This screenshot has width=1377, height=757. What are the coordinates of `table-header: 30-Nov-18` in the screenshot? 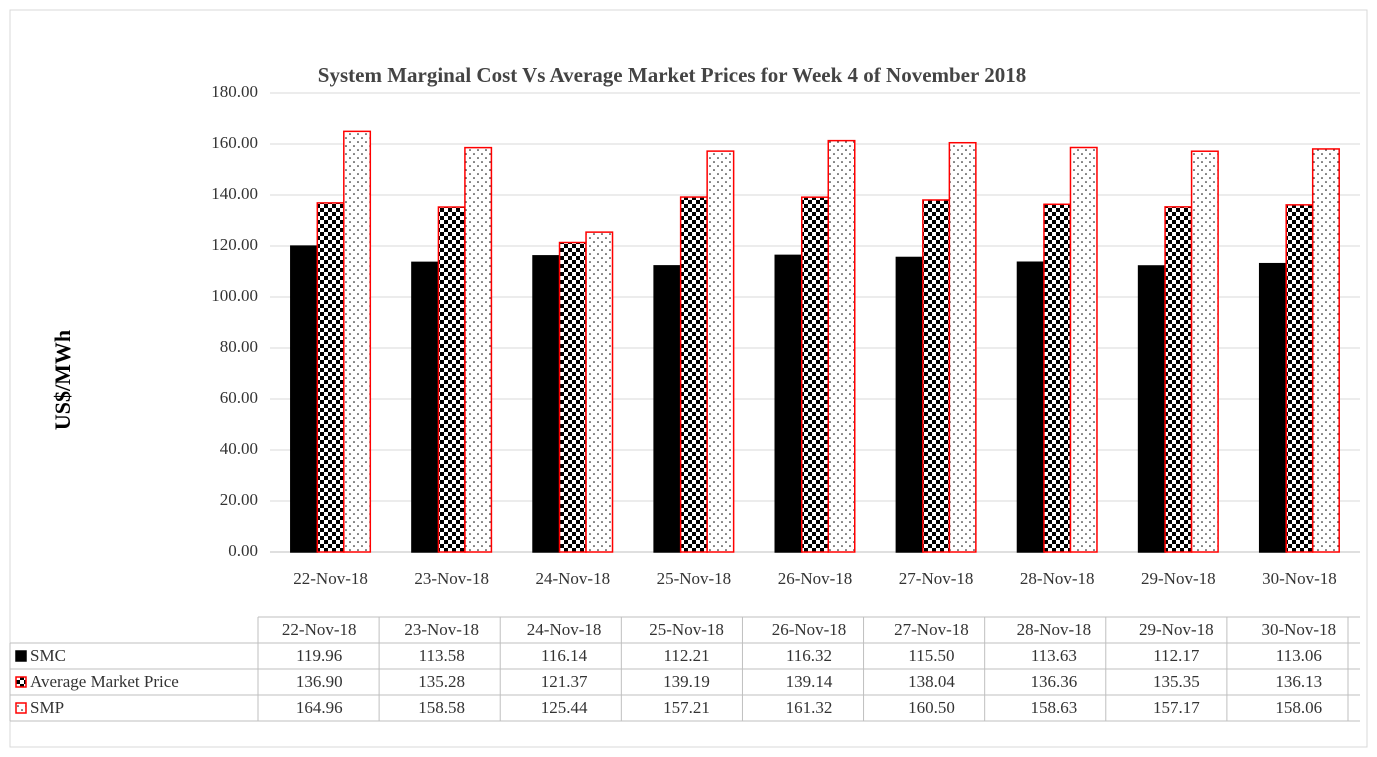 It's located at (1298, 629).